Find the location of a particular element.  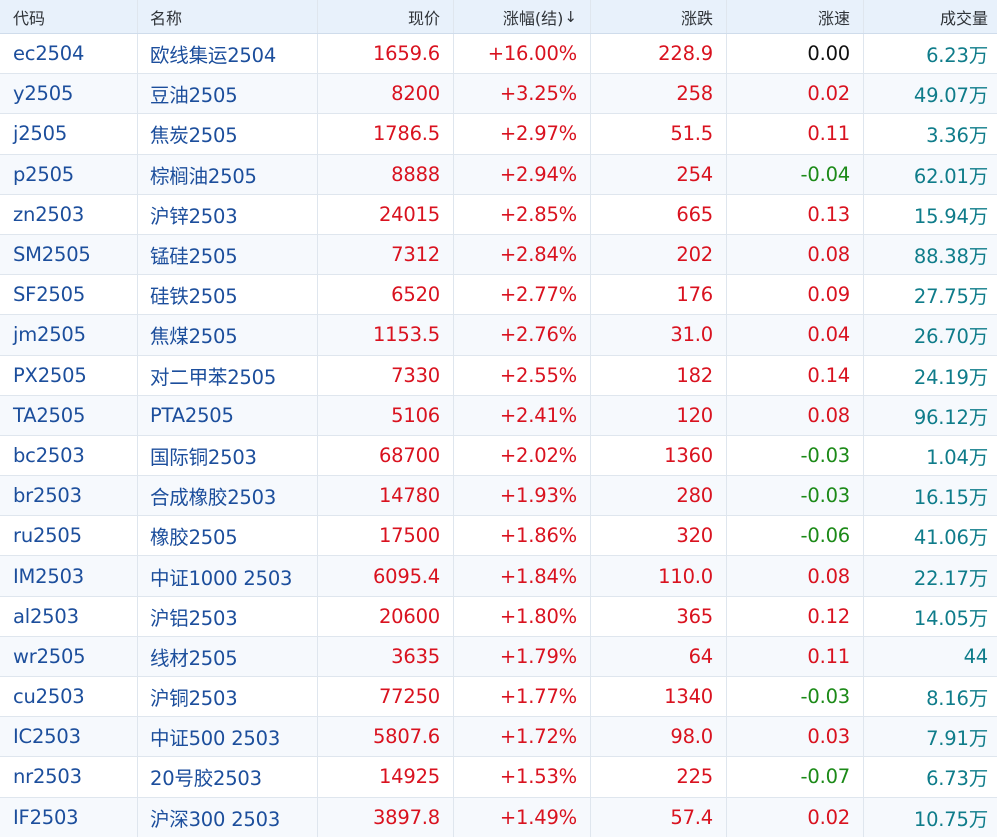

column-header-volume: 成交量 is located at coordinates (963, 18).